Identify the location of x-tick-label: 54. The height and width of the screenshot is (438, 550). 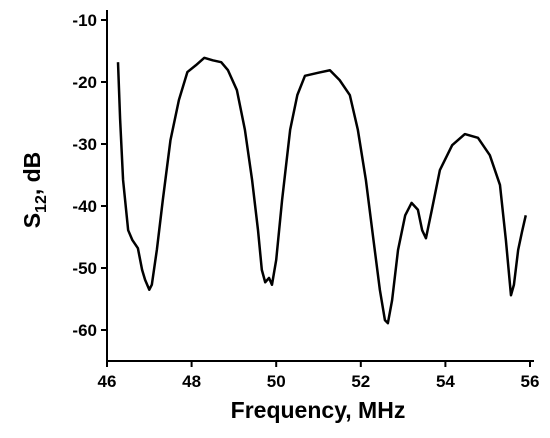
(445, 381).